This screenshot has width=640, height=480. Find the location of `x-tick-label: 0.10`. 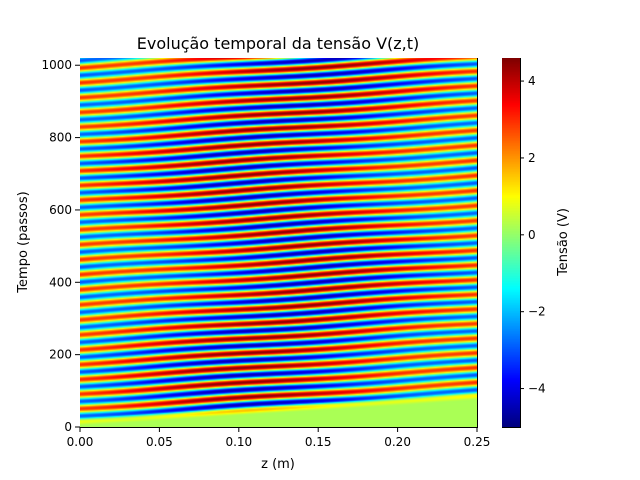

x-tick-label: 0.10 is located at coordinates (238, 442).